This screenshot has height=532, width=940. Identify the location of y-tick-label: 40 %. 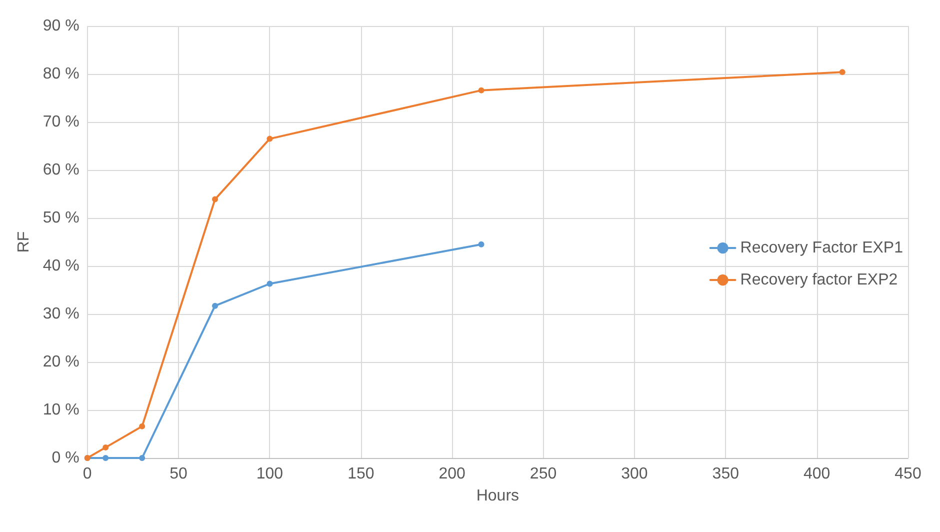
(61, 266).